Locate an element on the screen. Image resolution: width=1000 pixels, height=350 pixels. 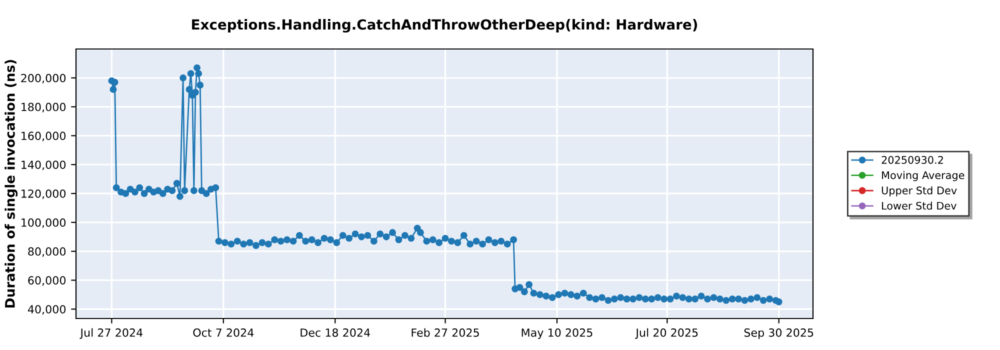
chart-title: Exceptions.Handling.CatchAndThrowOtherDeep(kind: Hardware) is located at coordinates (445, 26).